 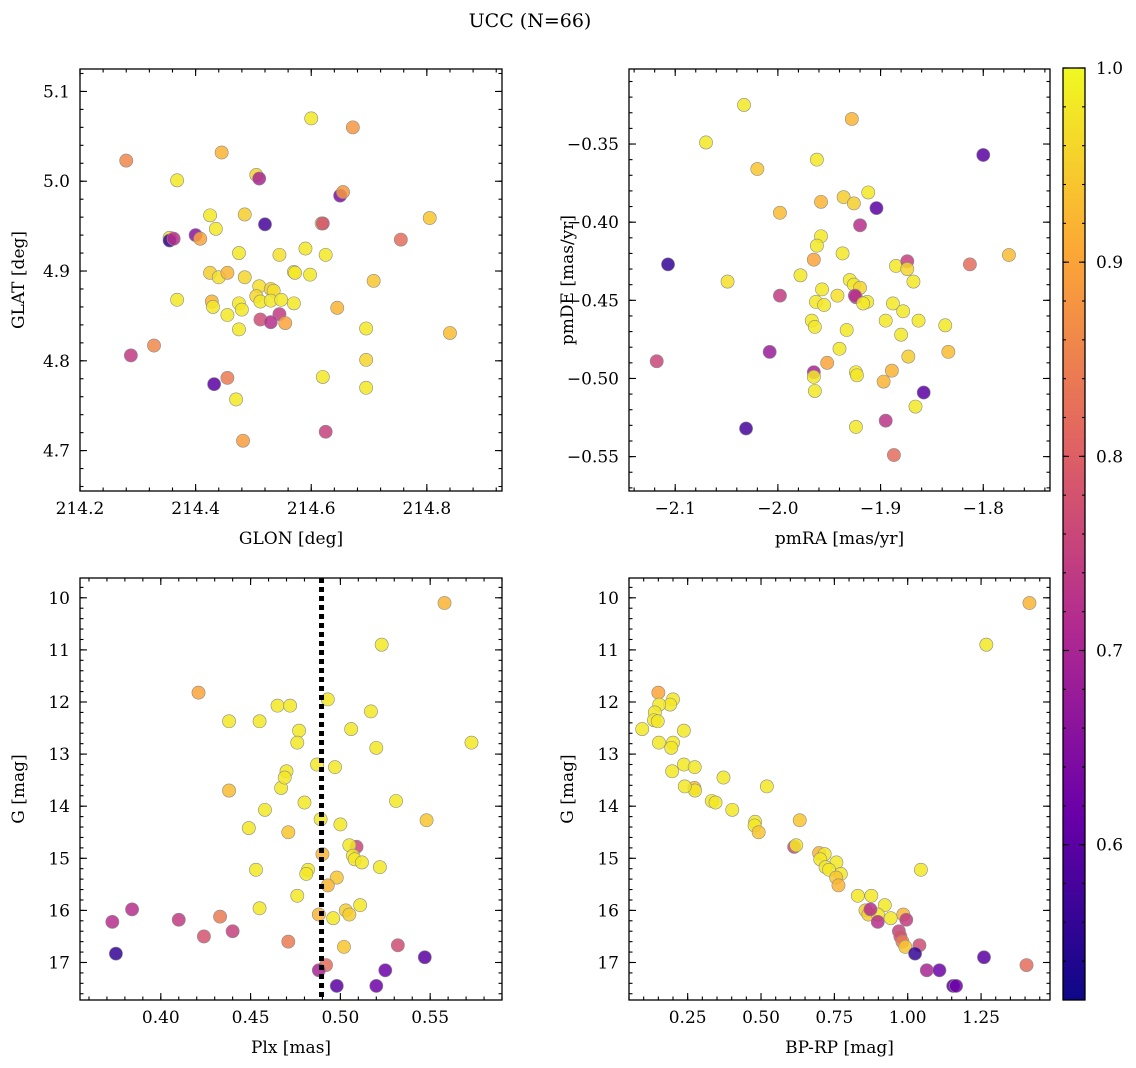 I want to click on y-tick-label: 4.7, so click(x=56, y=452).